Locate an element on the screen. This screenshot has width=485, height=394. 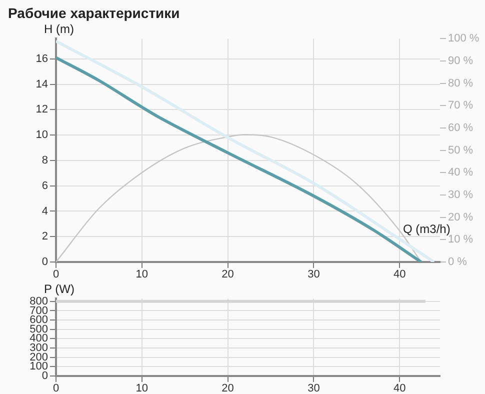
y-tick-label: 6 is located at coordinates (45, 186).